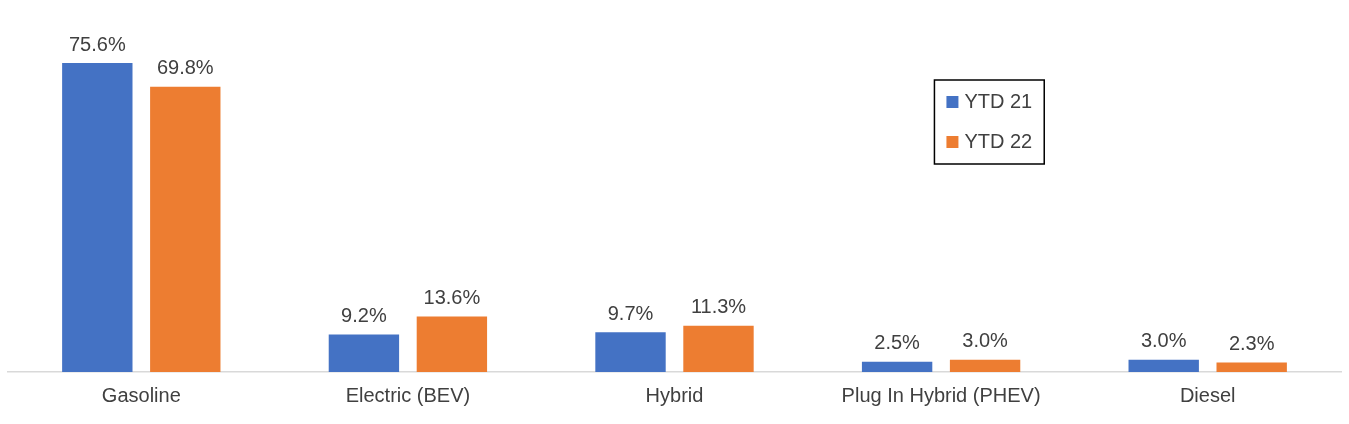  Describe the element at coordinates (1251, 343) in the screenshot. I see `data-label: 2.3%` at that location.